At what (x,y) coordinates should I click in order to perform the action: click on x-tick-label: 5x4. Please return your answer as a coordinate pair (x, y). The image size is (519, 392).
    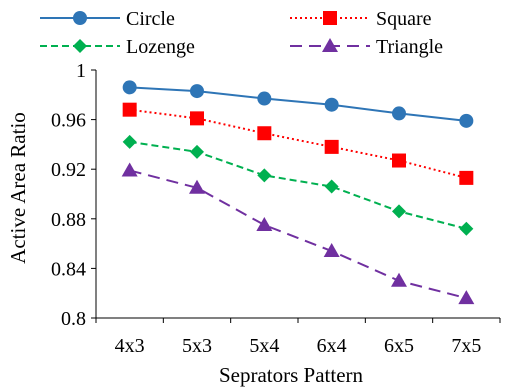
    Looking at the image, I should click on (264, 346).